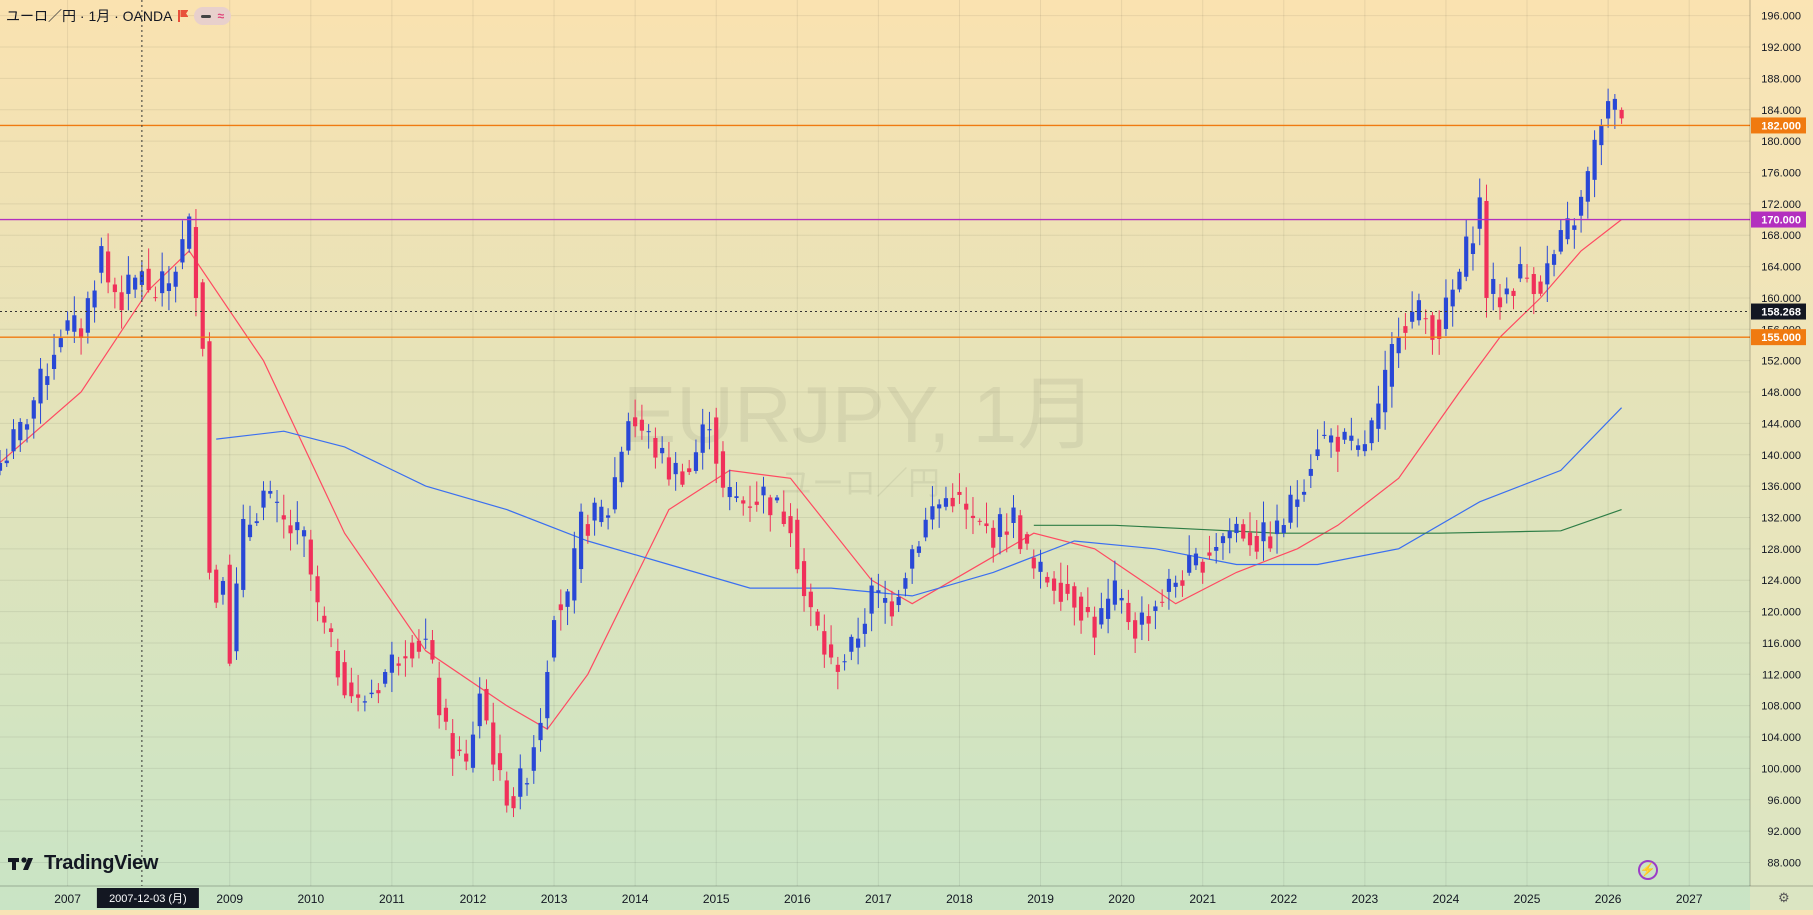  I want to click on watermark-ticker: EURJPY, 1月, so click(860, 414).